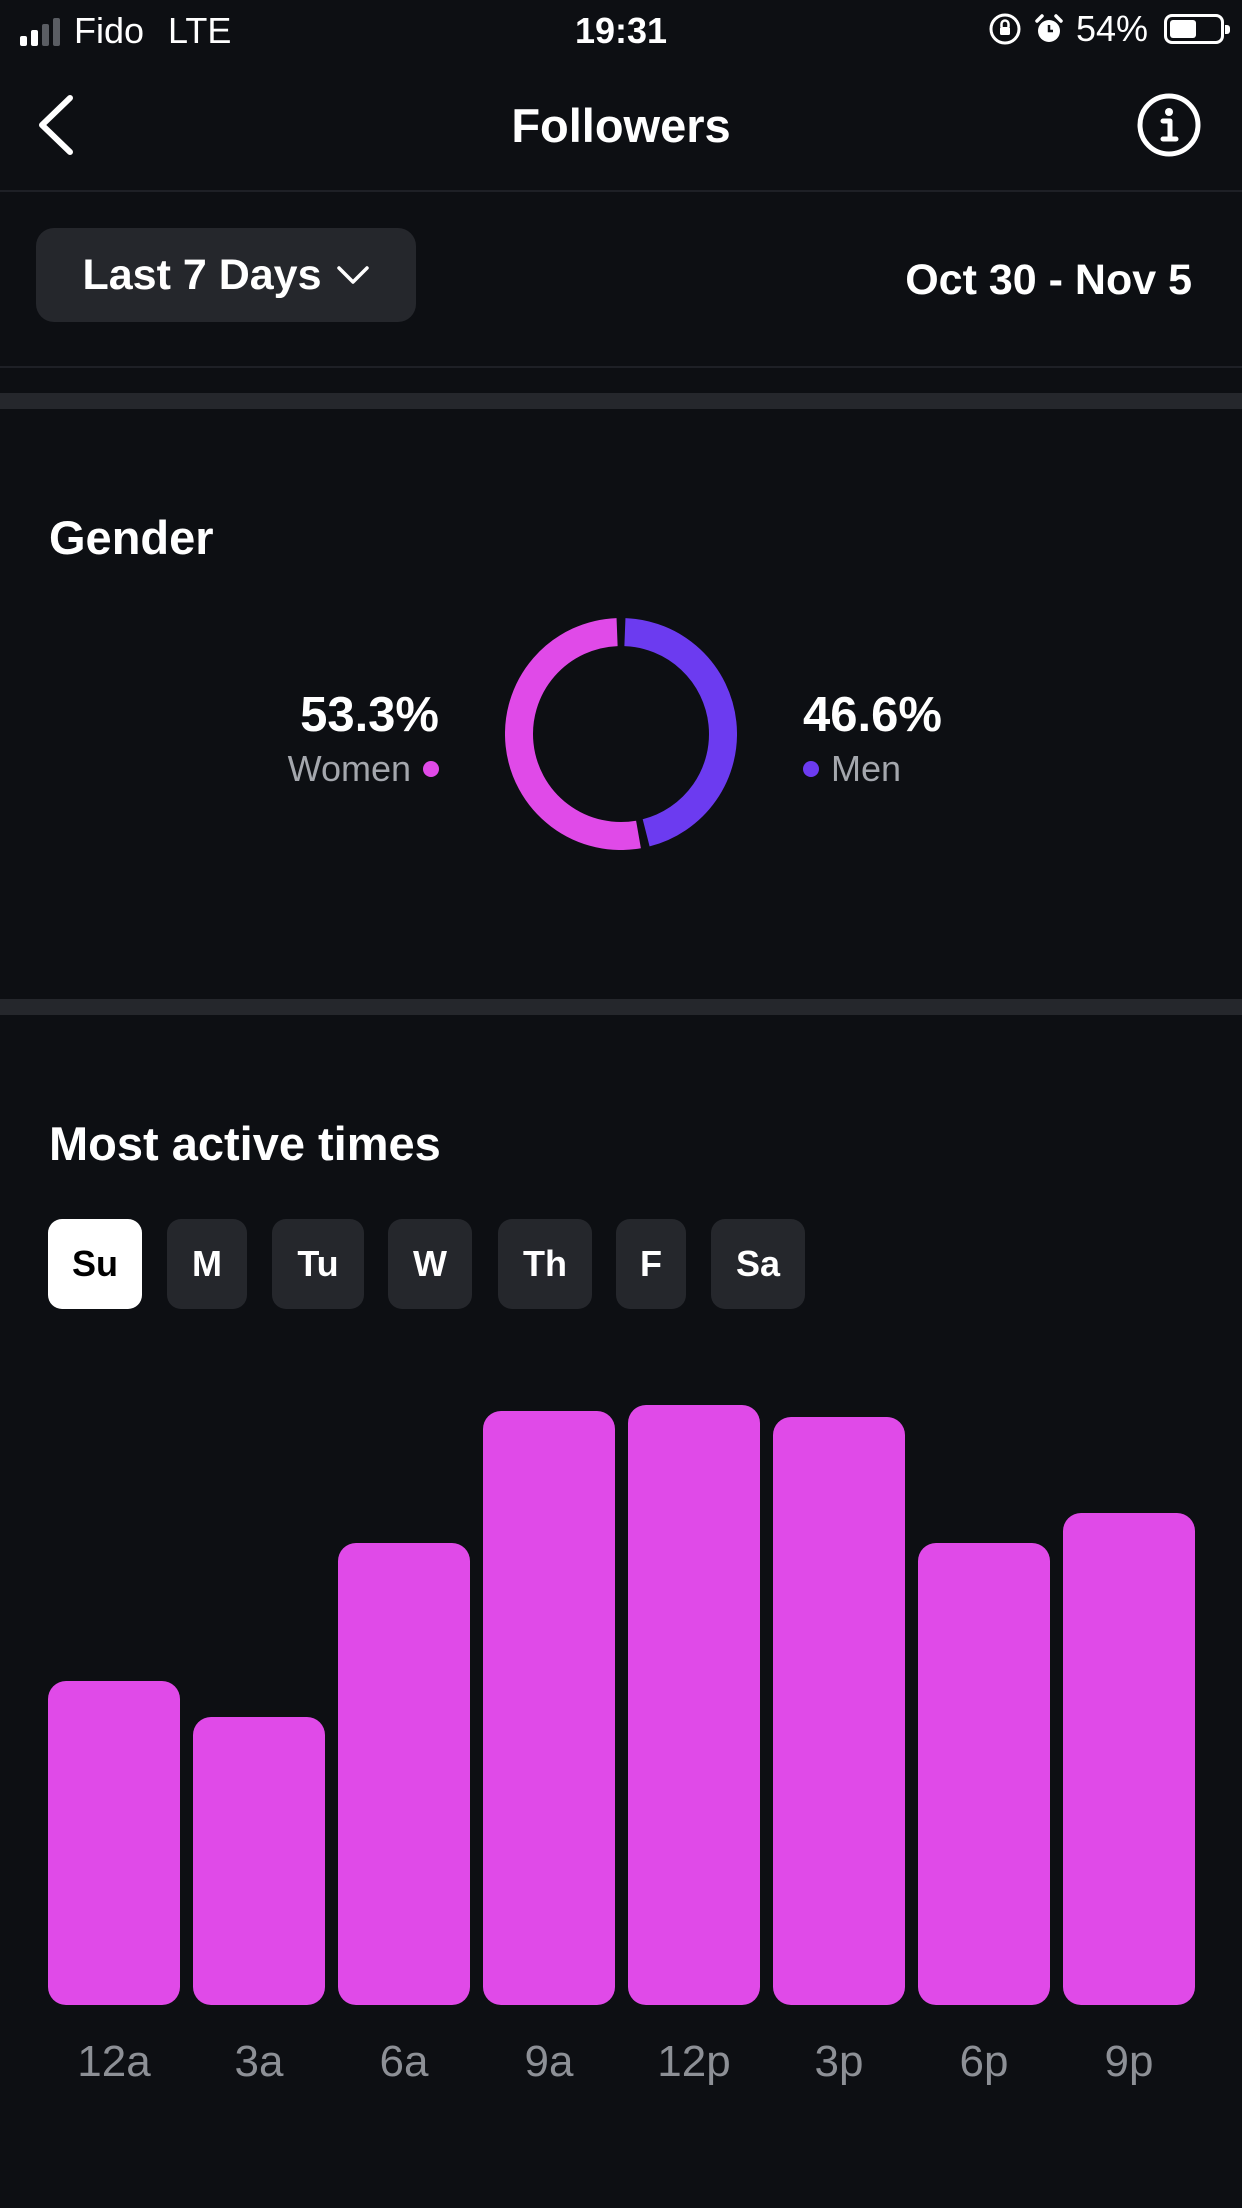  What do you see at coordinates (318, 1264) in the screenshot?
I see `day-tab-tu: Tu` at bounding box center [318, 1264].